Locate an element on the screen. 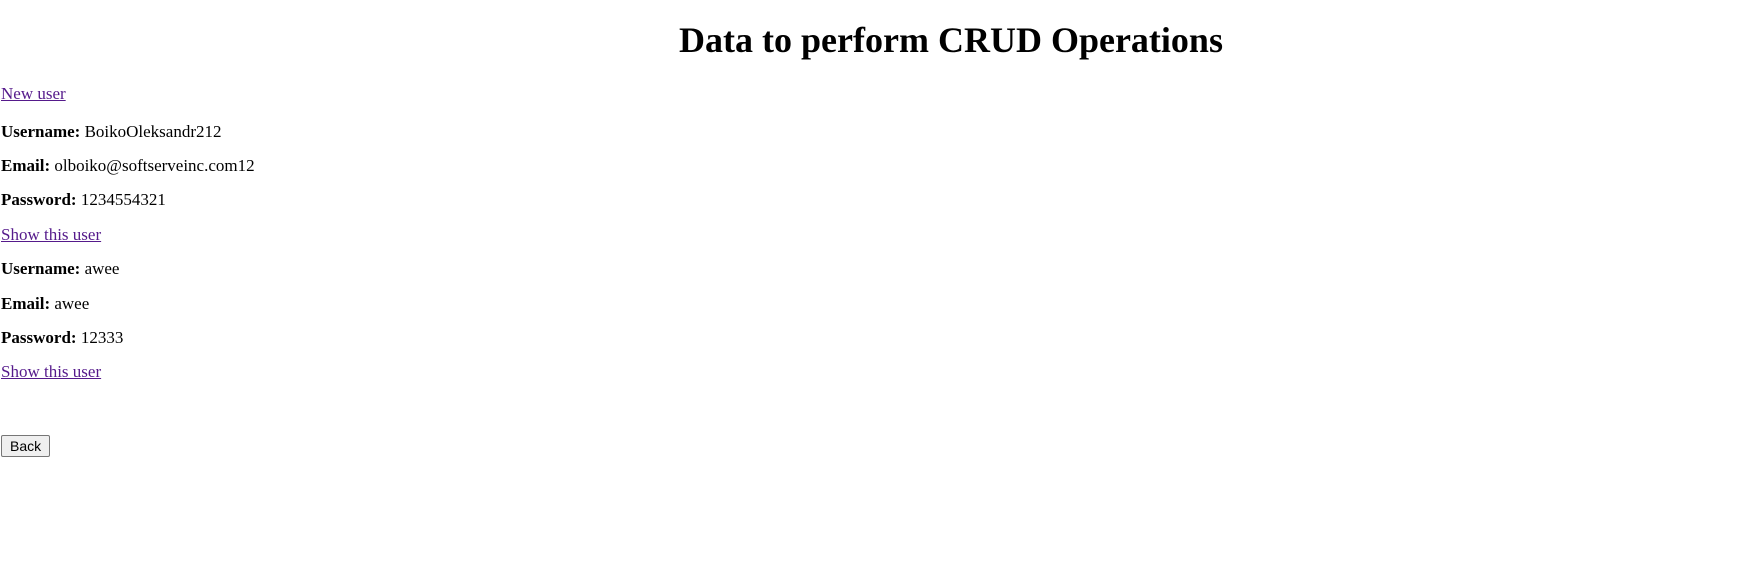 This screenshot has height=581, width=1762. email-value: olboiko@softserveinc.com12 is located at coordinates (154, 165).